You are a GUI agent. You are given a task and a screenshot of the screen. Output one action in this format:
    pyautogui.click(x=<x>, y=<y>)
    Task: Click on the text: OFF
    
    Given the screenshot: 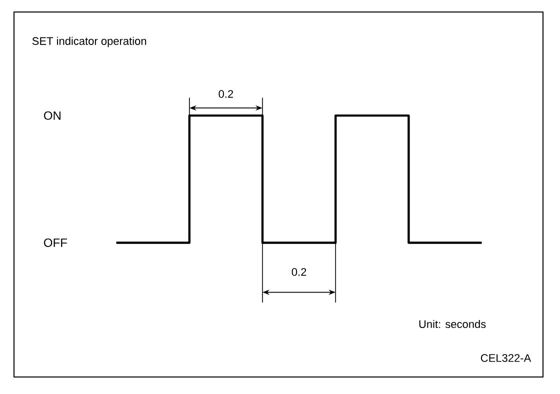 What is the action you would take?
    pyautogui.click(x=55, y=242)
    